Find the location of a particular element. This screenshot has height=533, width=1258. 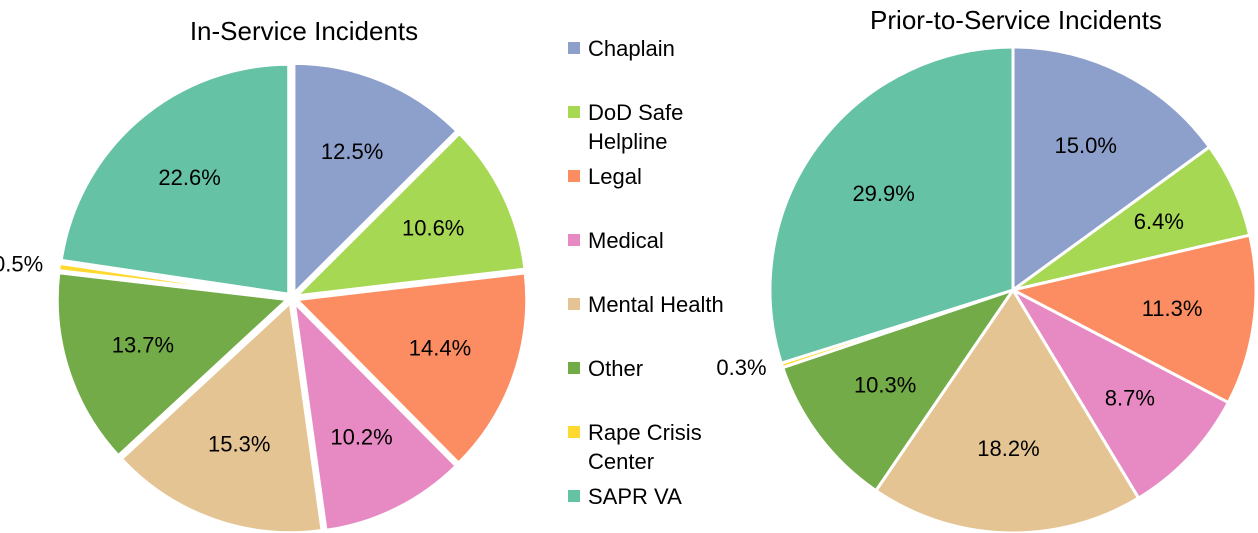

legend-label: Other is located at coordinates (616, 368).